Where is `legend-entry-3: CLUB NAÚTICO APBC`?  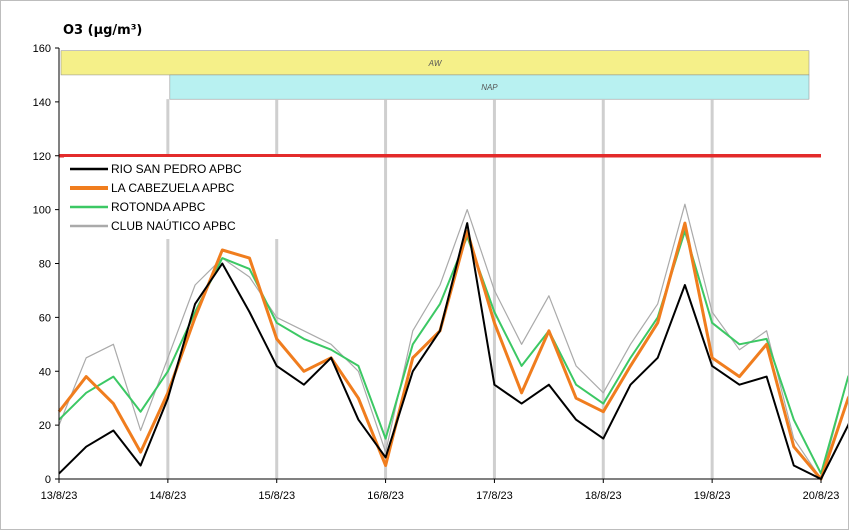
legend-entry-3: CLUB NAÚTICO APBC is located at coordinates (173, 225).